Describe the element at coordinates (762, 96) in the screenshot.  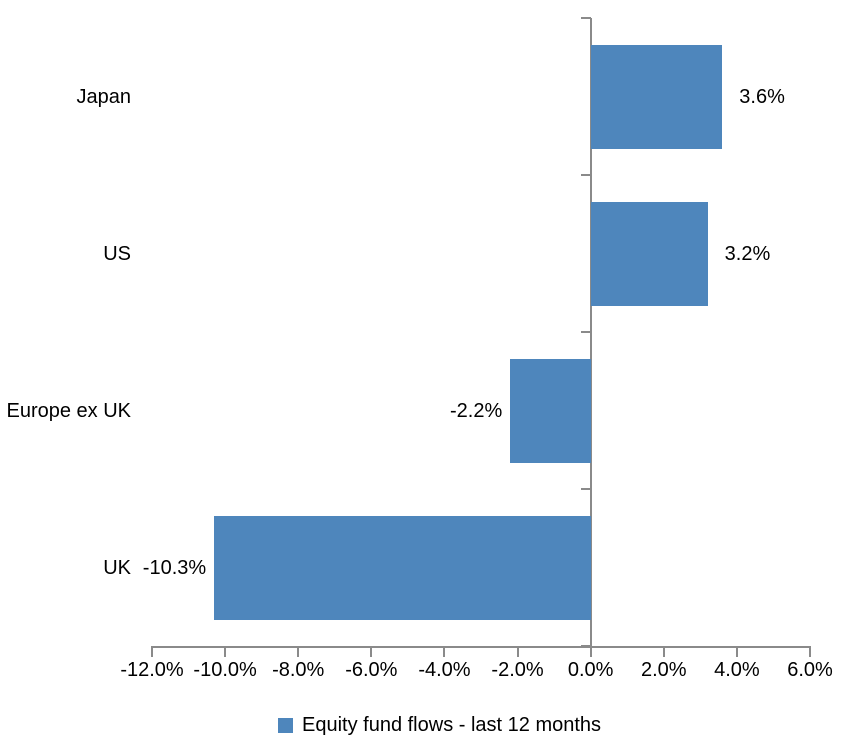
I see `value-label-japan: 3.6%` at that location.